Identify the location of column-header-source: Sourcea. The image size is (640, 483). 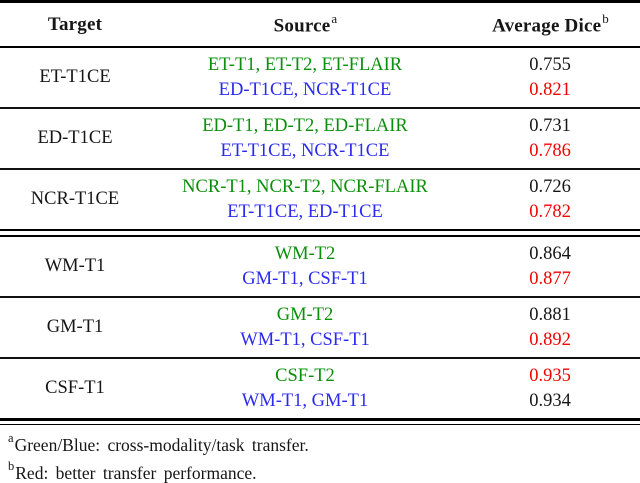
(305, 23).